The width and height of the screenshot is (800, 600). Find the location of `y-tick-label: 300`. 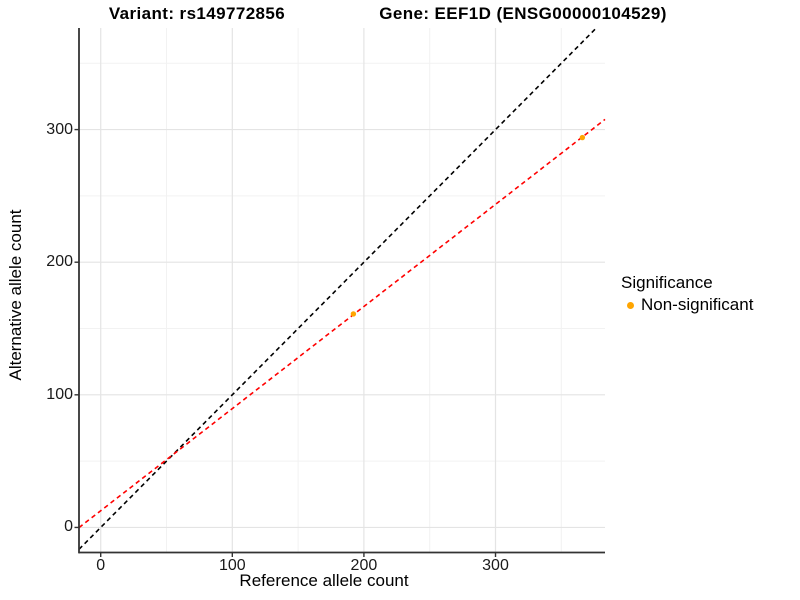

y-tick-label: 300 is located at coordinates (59, 129).